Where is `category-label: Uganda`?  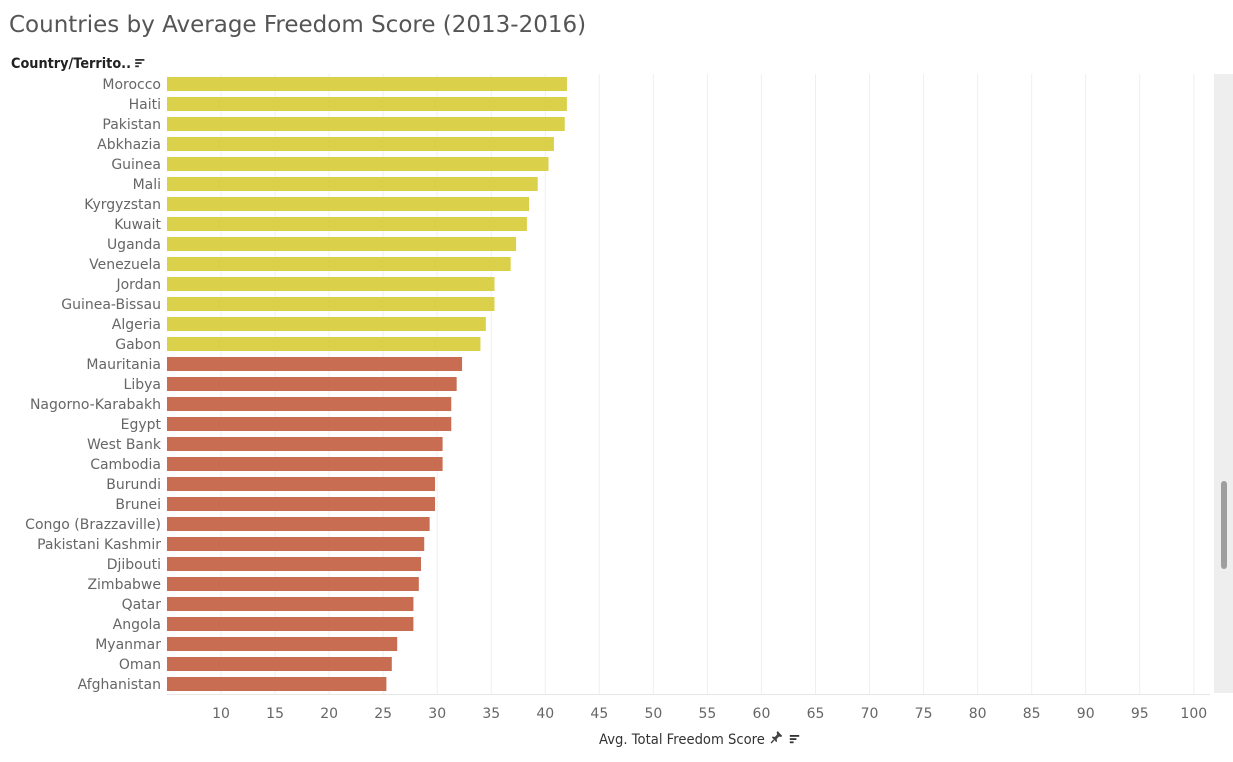
category-label: Uganda is located at coordinates (134, 245).